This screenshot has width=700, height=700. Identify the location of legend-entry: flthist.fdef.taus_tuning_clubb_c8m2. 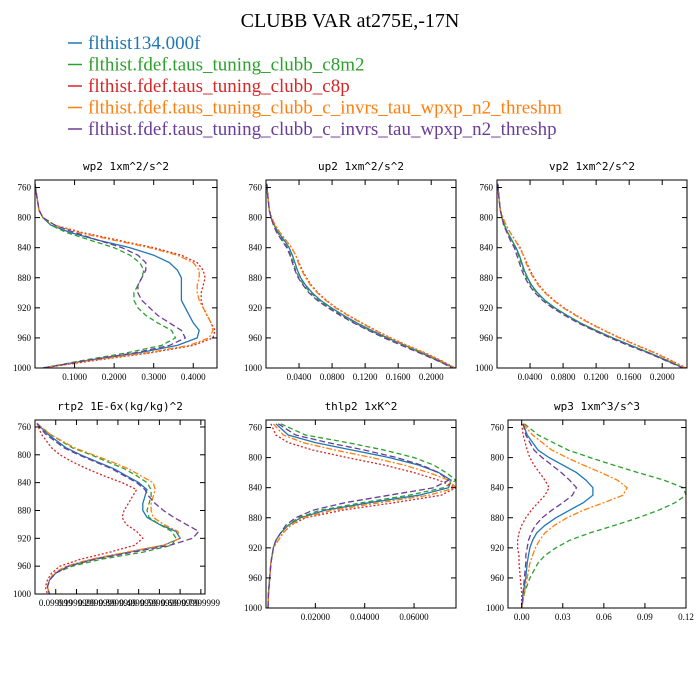
(226, 65).